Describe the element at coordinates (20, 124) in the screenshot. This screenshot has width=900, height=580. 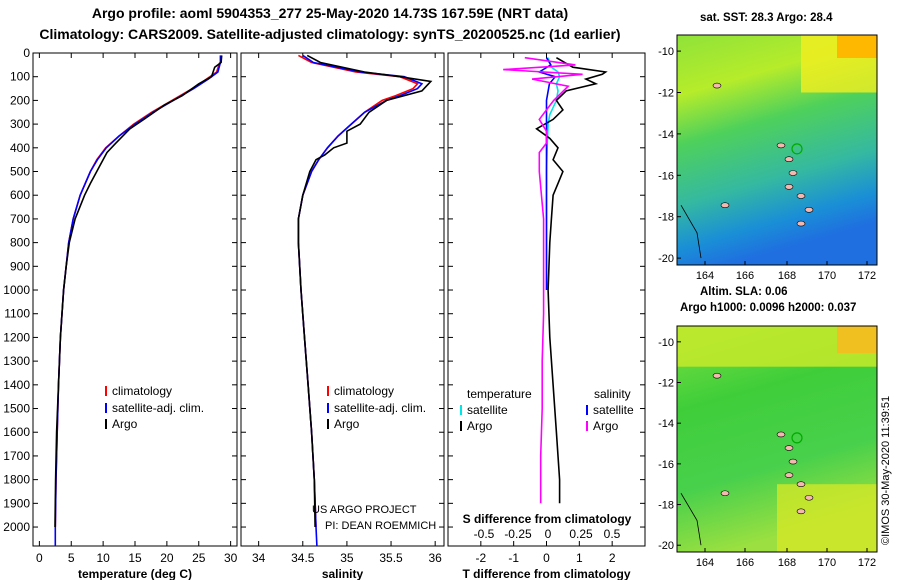
I see `depth-tick-label: 300` at that location.